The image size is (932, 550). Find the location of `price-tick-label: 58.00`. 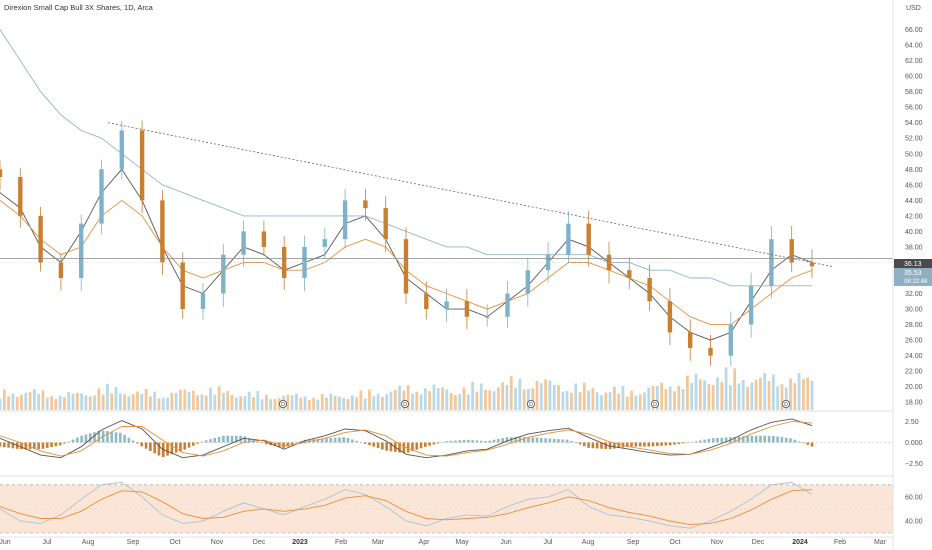

price-tick-label: 58.00 is located at coordinates (914, 92).